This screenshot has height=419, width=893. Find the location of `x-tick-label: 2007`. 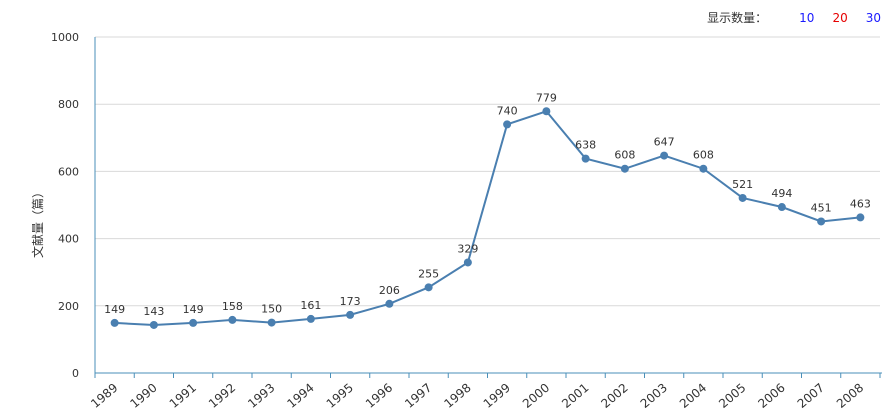

x-tick-label: 2007 is located at coordinates (811, 396).